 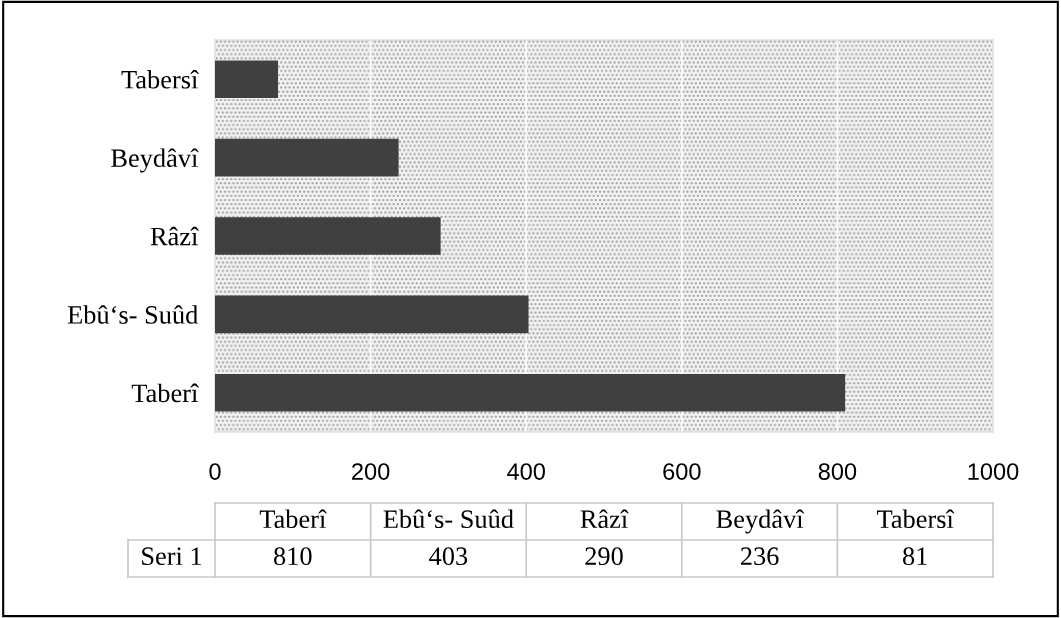 I want to click on data-label: 810, so click(x=293, y=556).